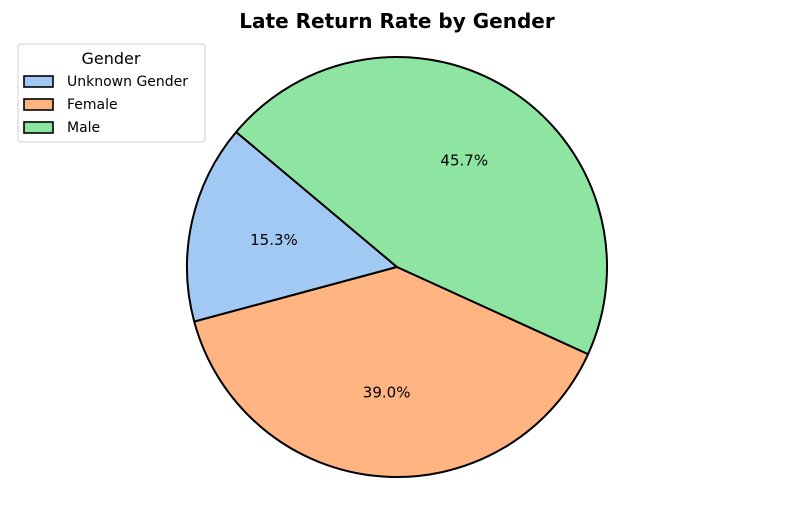  I want to click on pie-slice-labels: 15.3% 39.0% 45.7%, so click(369, 276).